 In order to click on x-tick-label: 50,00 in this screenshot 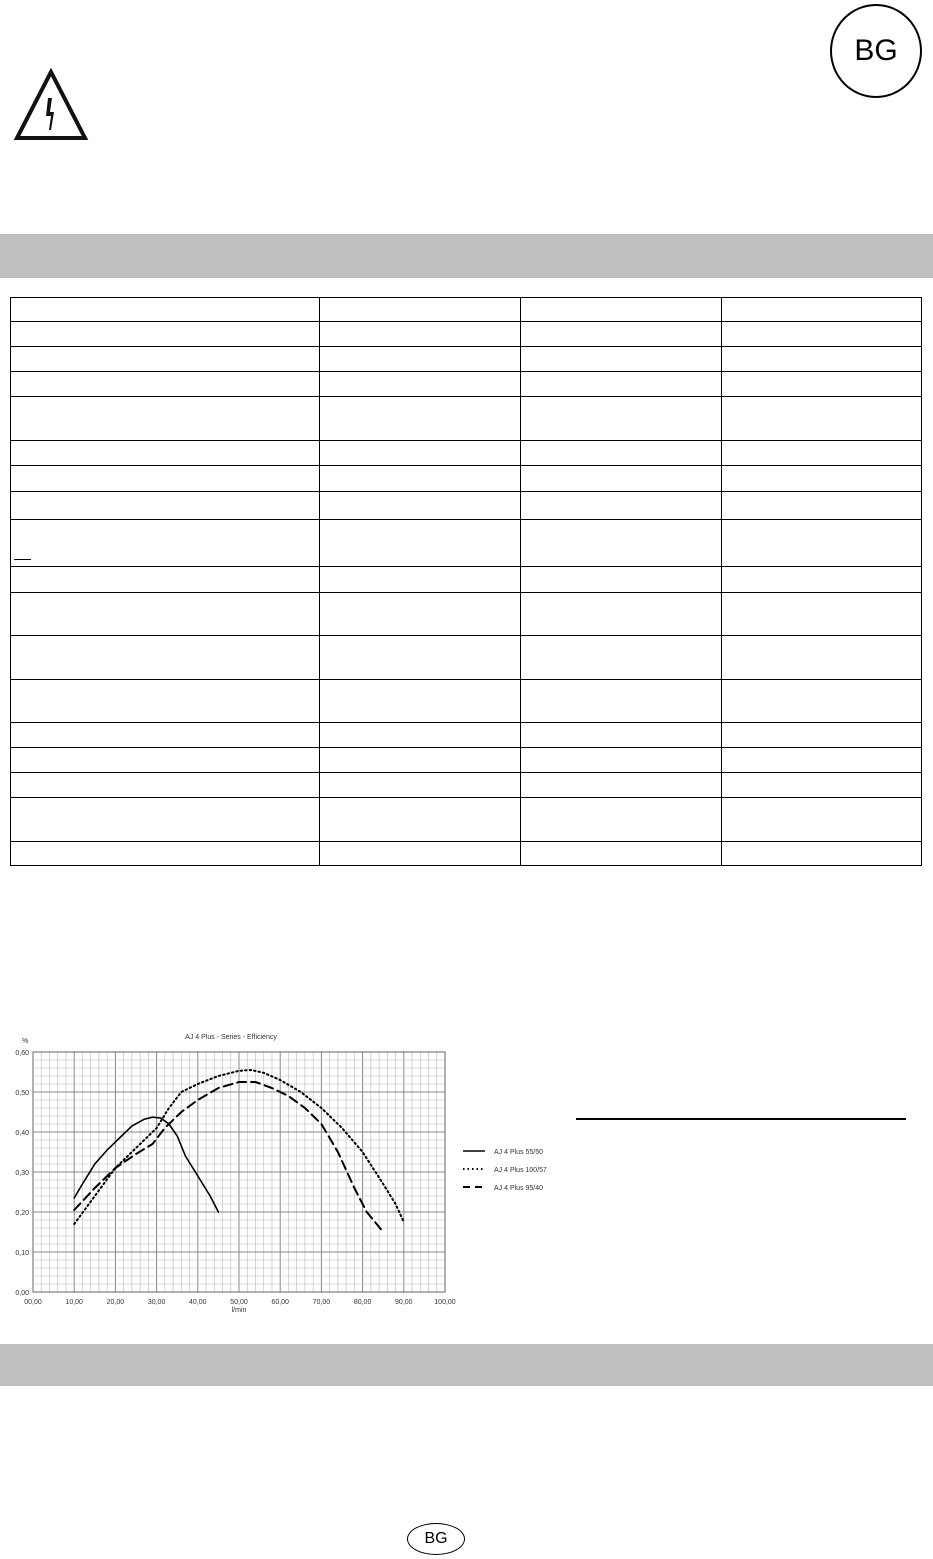, I will do `click(239, 1302)`.